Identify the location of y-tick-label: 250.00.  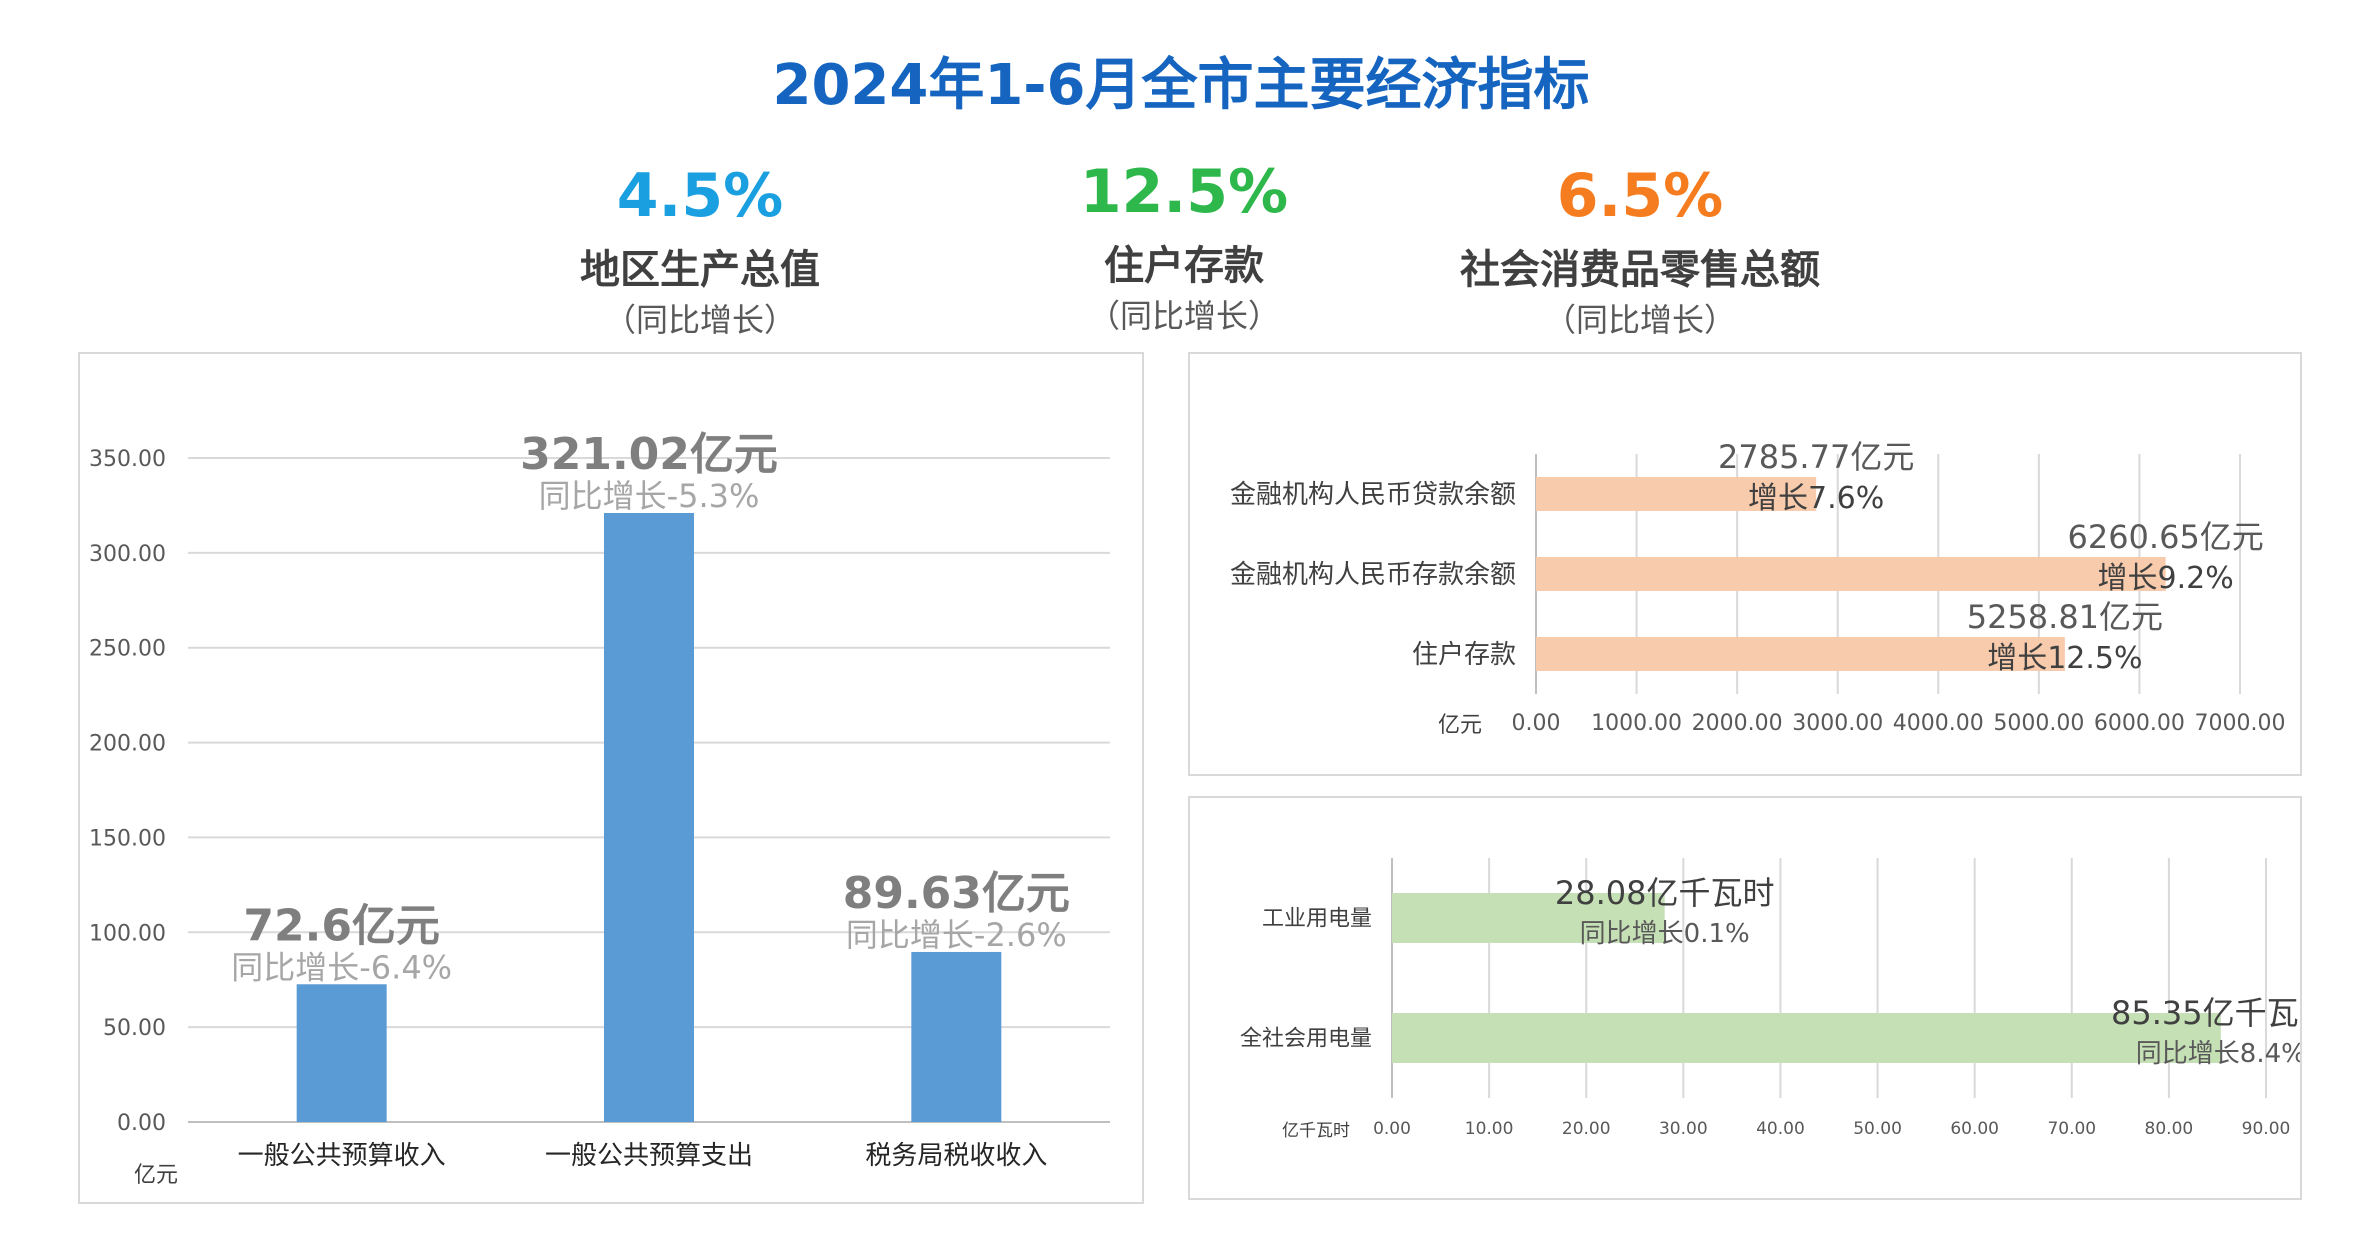
(127, 649).